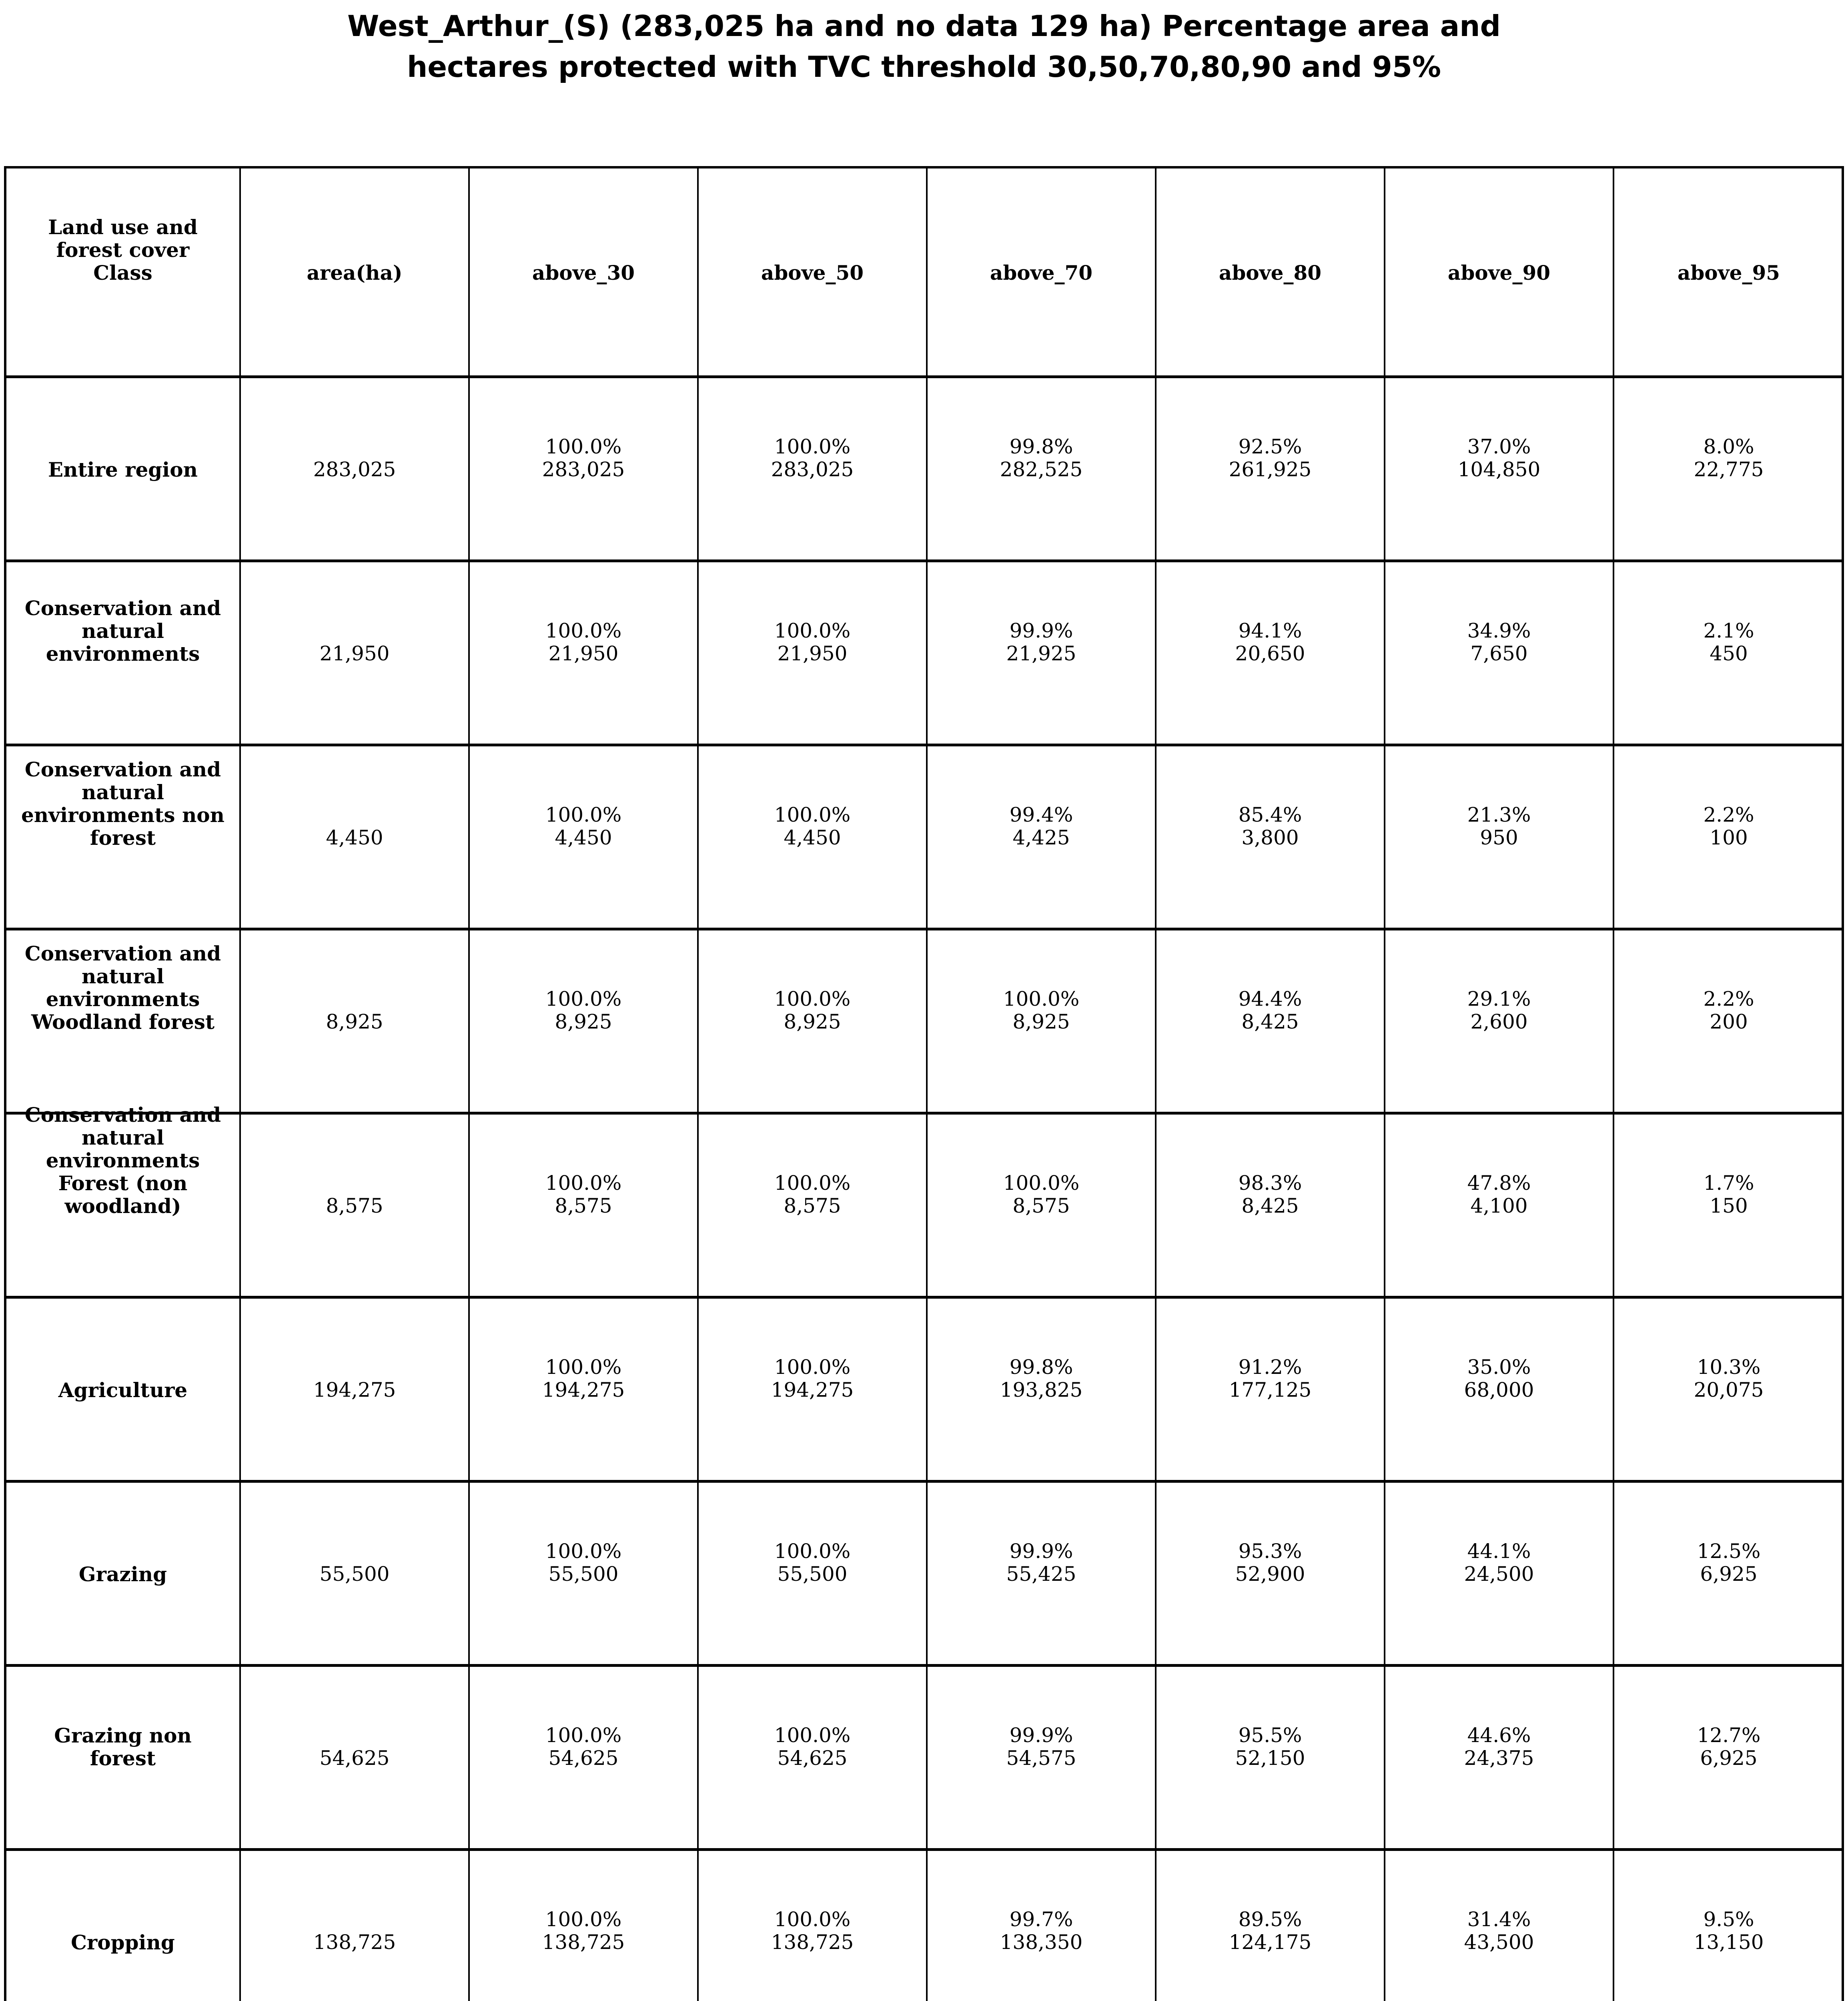 This screenshot has width=1848, height=2001. What do you see at coordinates (583, 1194) in the screenshot?
I see `threshold-cell-0-text: 100.0% 8,575` at bounding box center [583, 1194].